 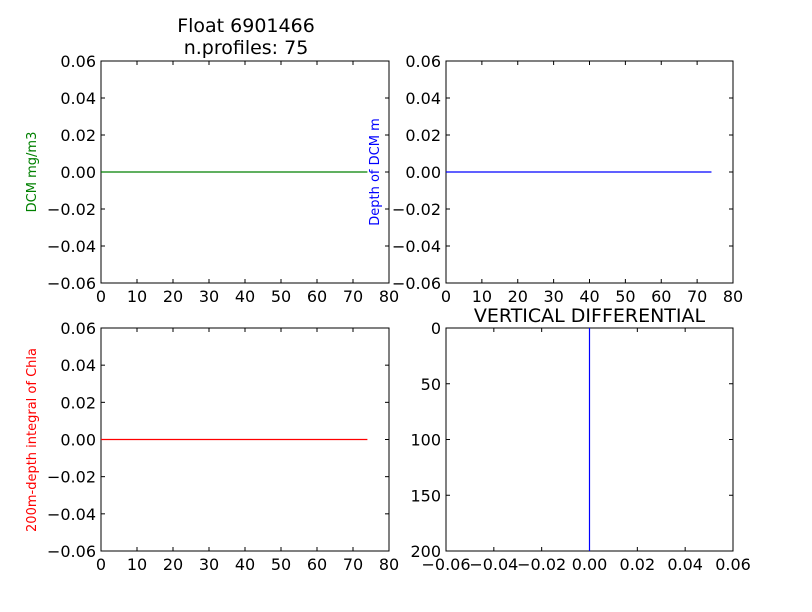 I want to click on y-axis-label: DCM mg/m3, so click(x=32, y=172).